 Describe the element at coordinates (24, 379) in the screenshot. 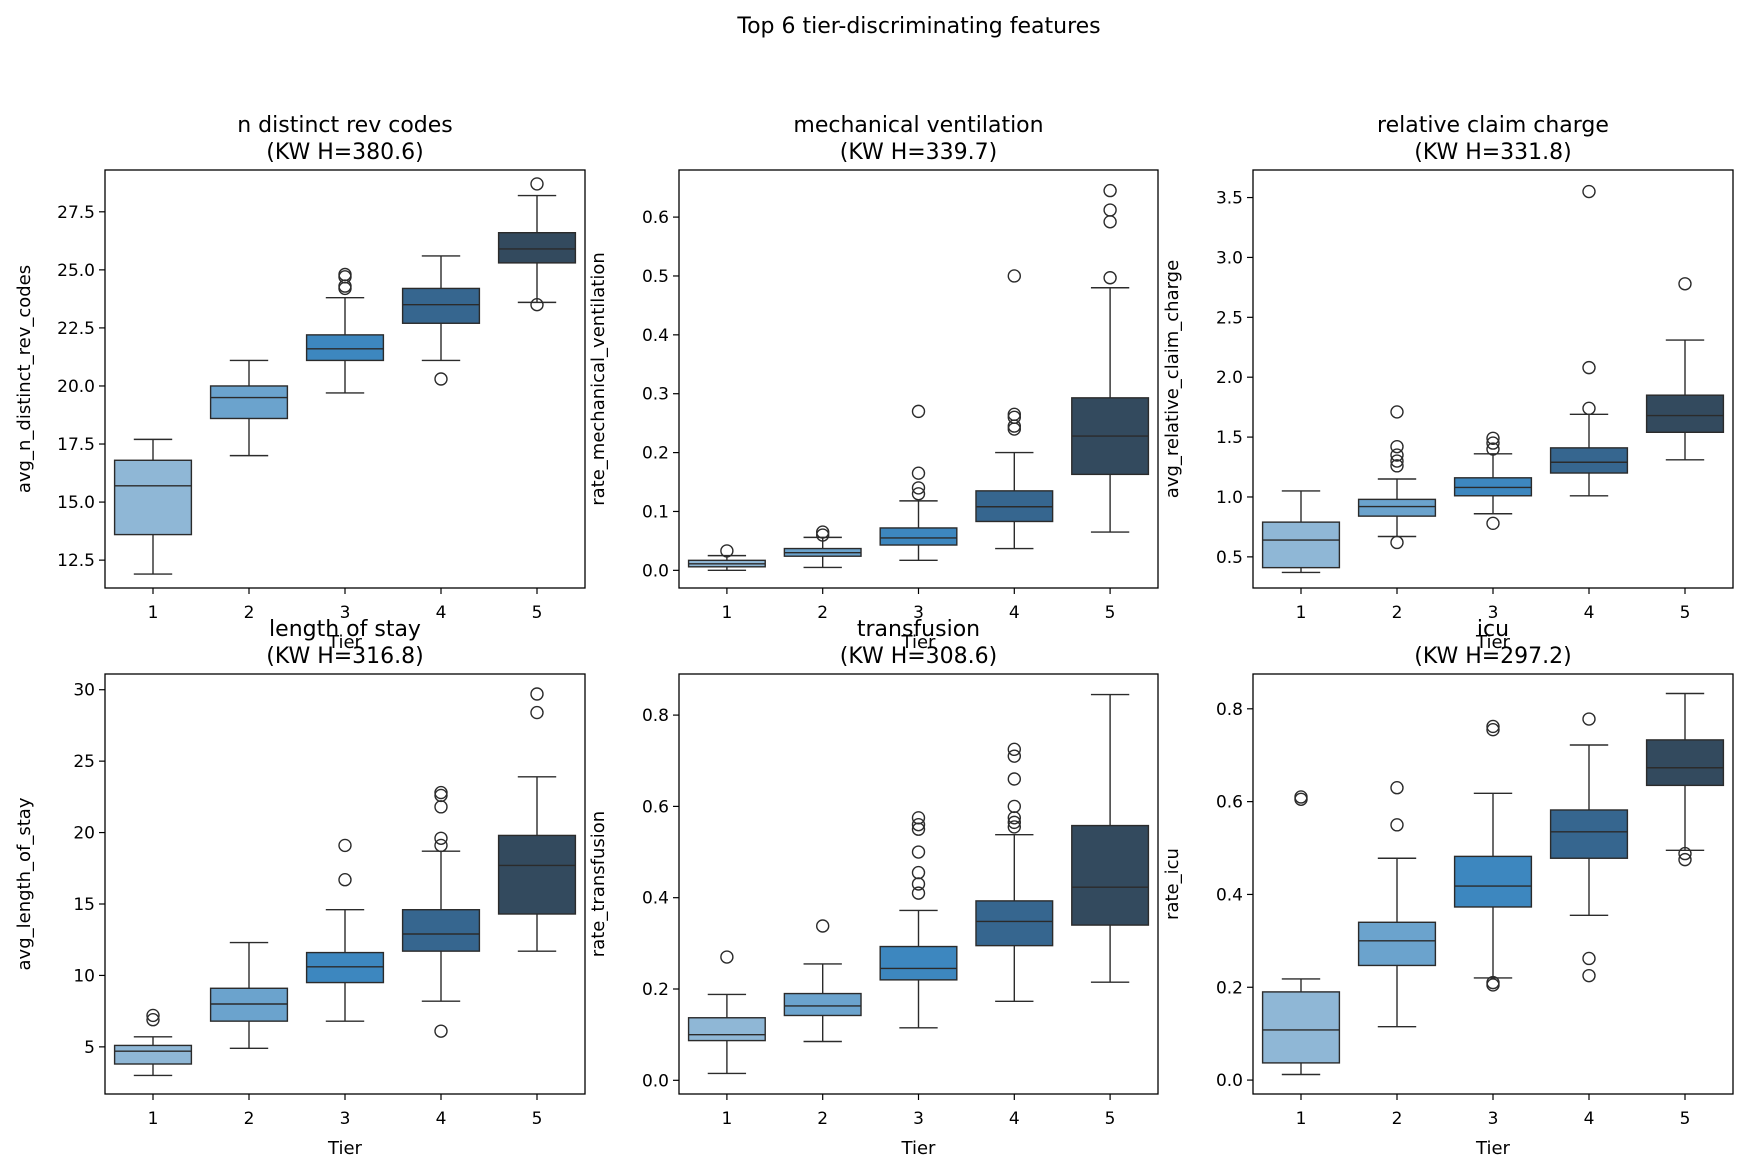

I see `y-axis-label: avg_n_distinct_rev_codes` at that location.